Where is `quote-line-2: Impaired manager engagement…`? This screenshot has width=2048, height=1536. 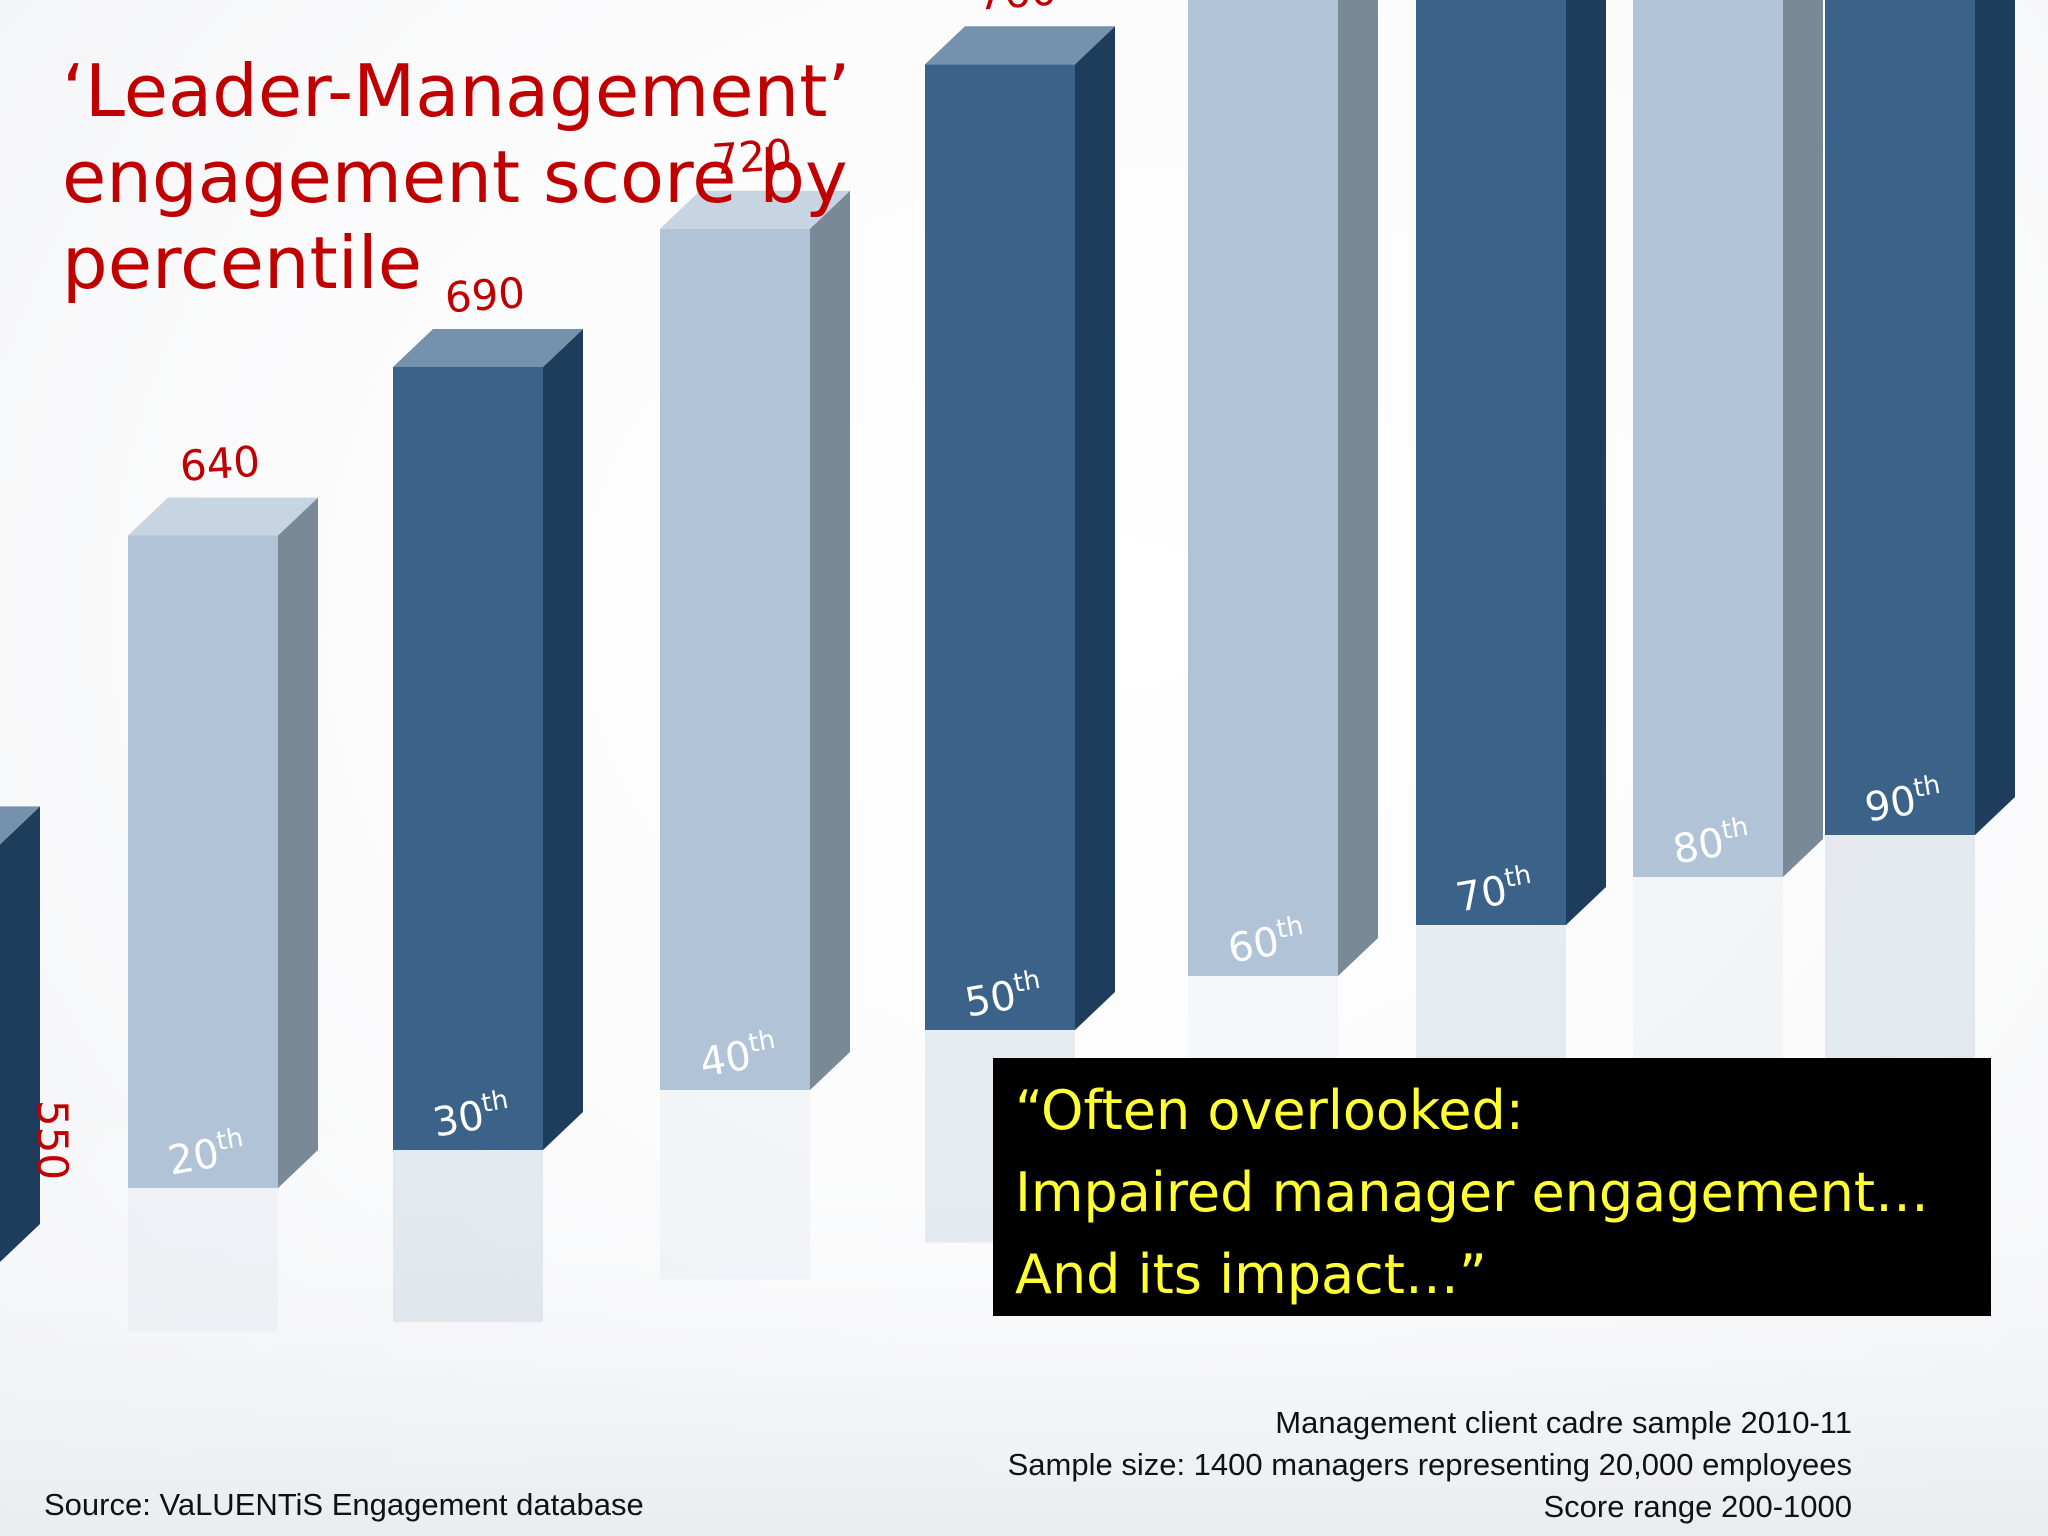 quote-line-2: Impaired manager engagement… is located at coordinates (1472, 1192).